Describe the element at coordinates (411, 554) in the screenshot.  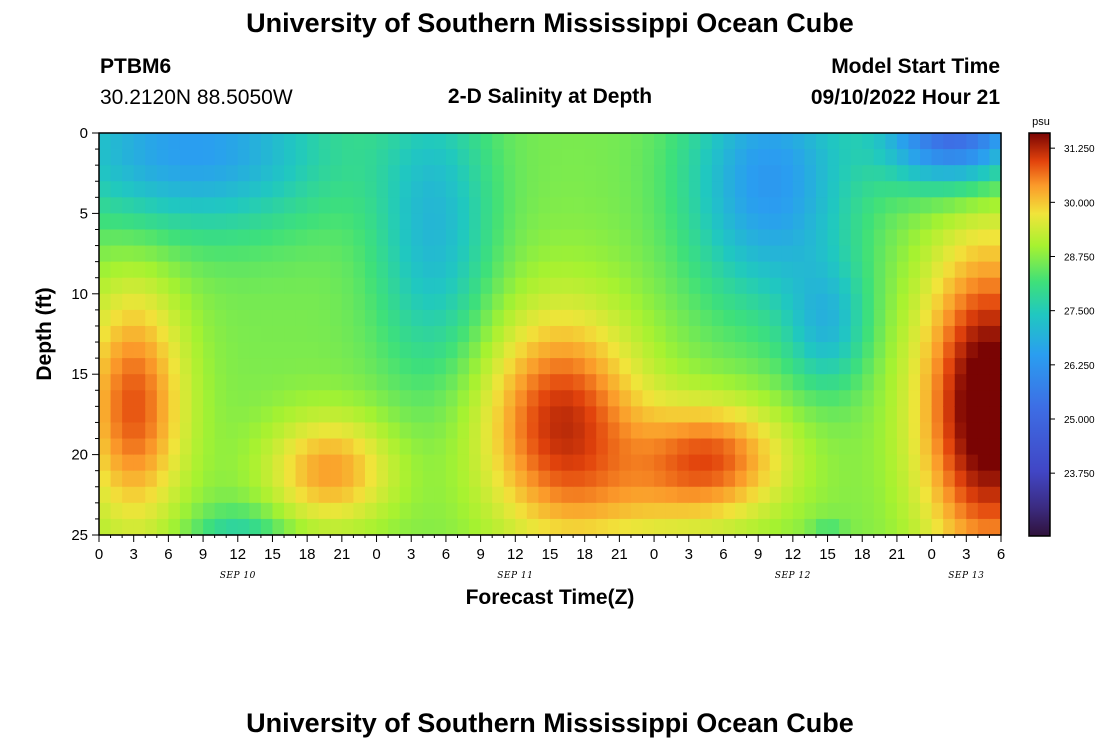
I see `x-tick-label: 3` at that location.